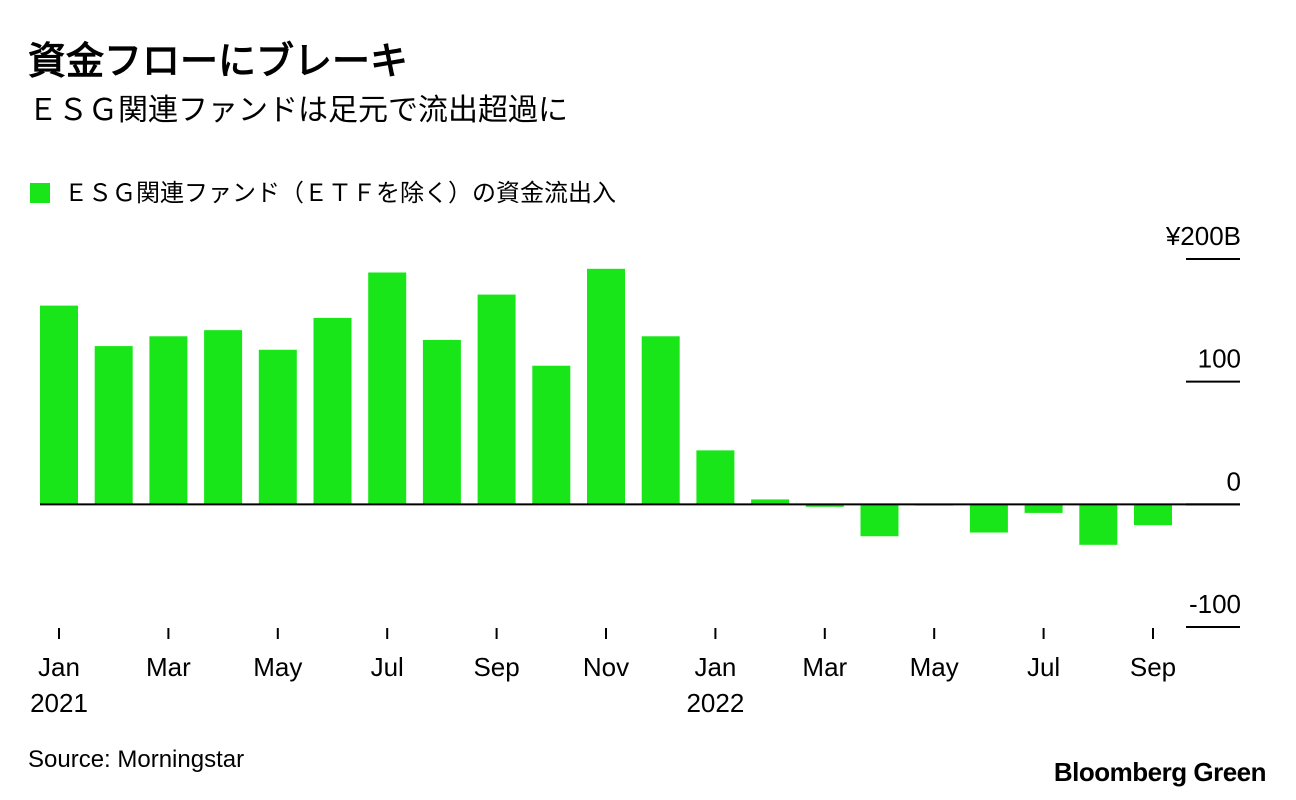 This screenshot has height=800, width=1296. Describe the element at coordinates (715, 703) in the screenshot. I see `x-year-label: 2022` at that location.